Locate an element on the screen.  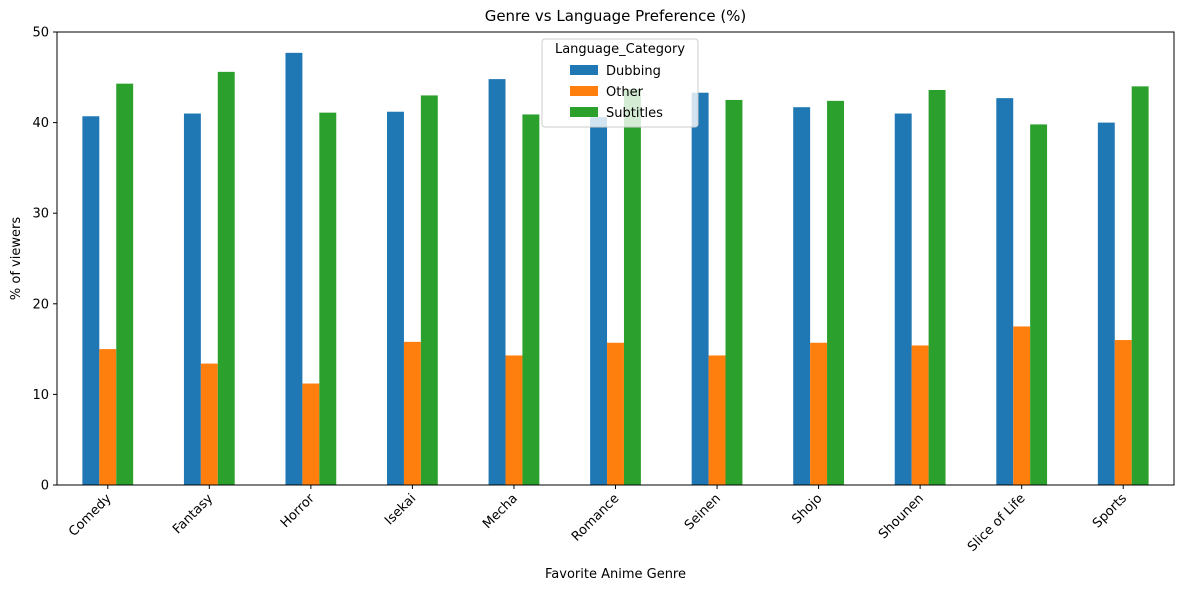
x-tick-label: Romance is located at coordinates (595, 517).